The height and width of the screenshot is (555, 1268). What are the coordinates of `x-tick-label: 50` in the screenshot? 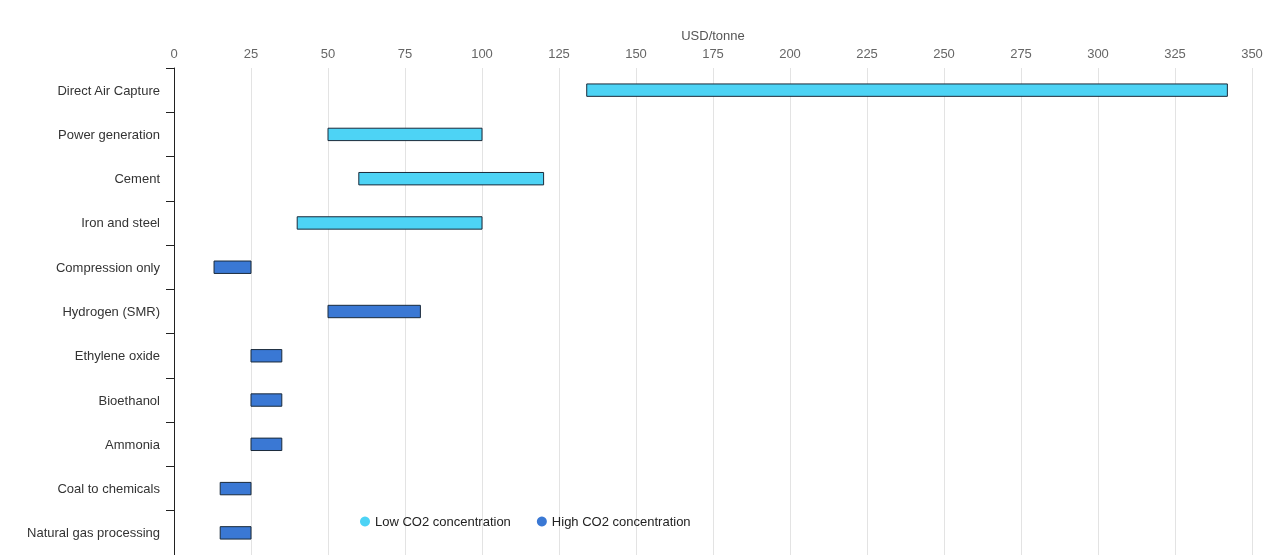 It's located at (328, 53).